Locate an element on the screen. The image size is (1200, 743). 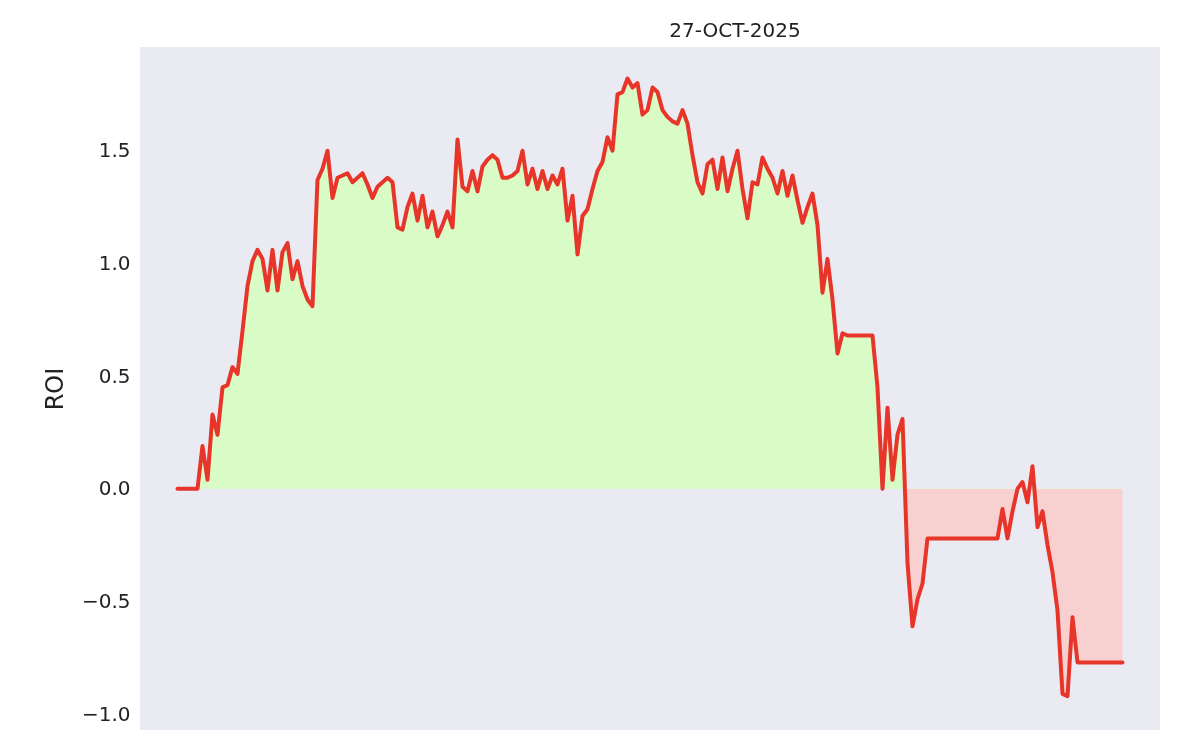
y-tick-label: 1.0 is located at coordinates (114, 262).